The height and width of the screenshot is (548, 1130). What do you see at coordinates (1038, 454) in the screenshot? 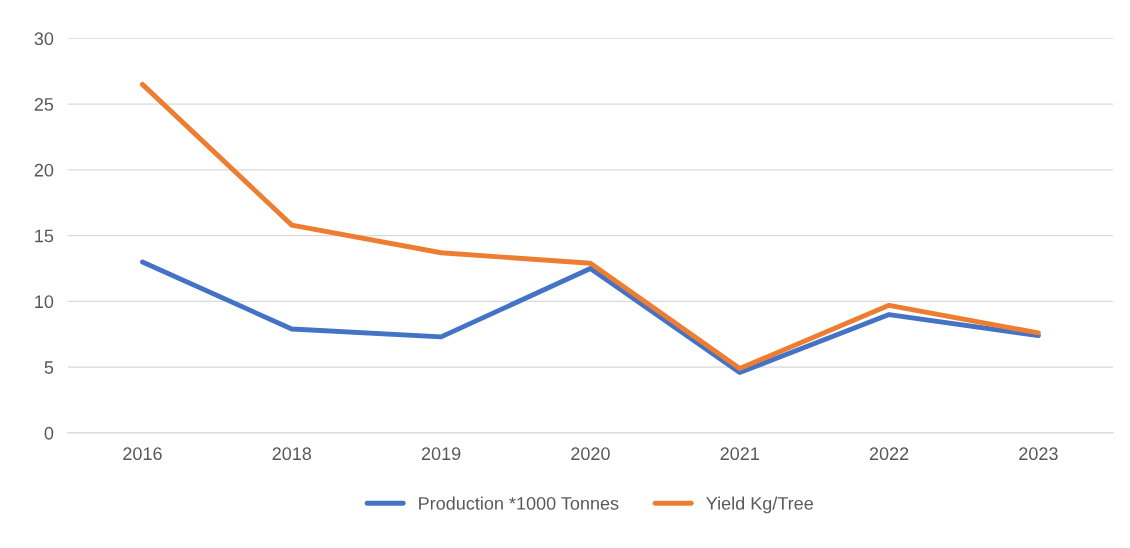
I see `x-tick-label: 2023` at bounding box center [1038, 454].